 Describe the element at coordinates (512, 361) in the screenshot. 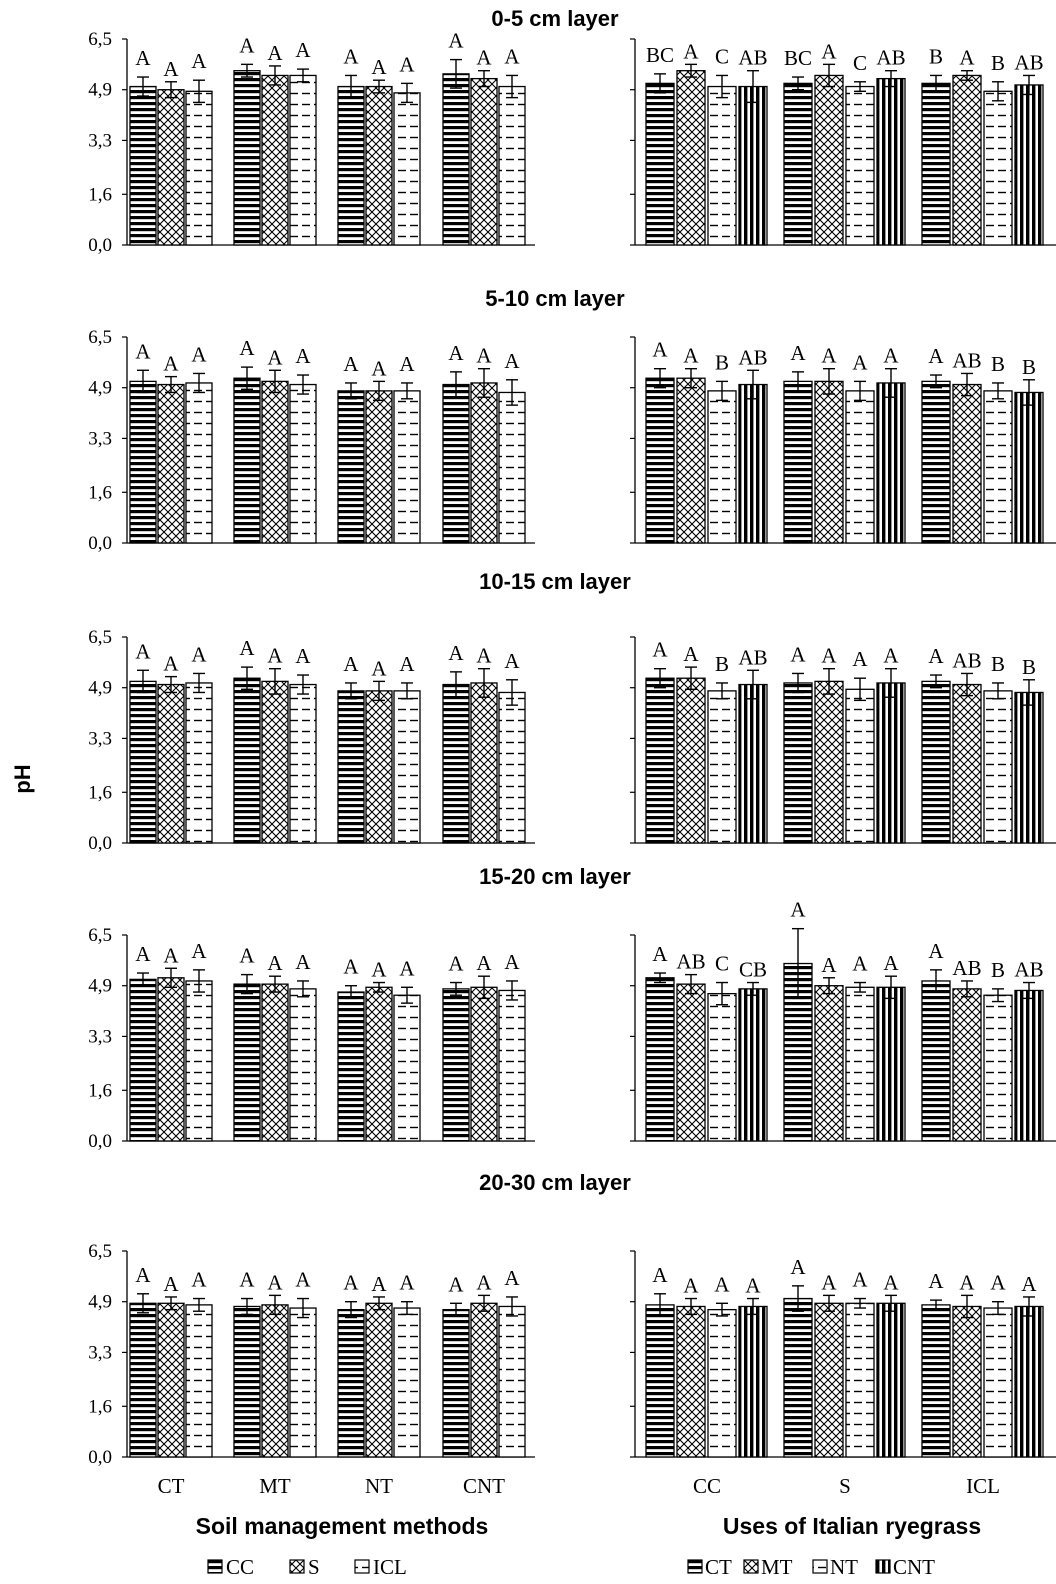

I see `significance-letter-cnt-icl: A` at that location.